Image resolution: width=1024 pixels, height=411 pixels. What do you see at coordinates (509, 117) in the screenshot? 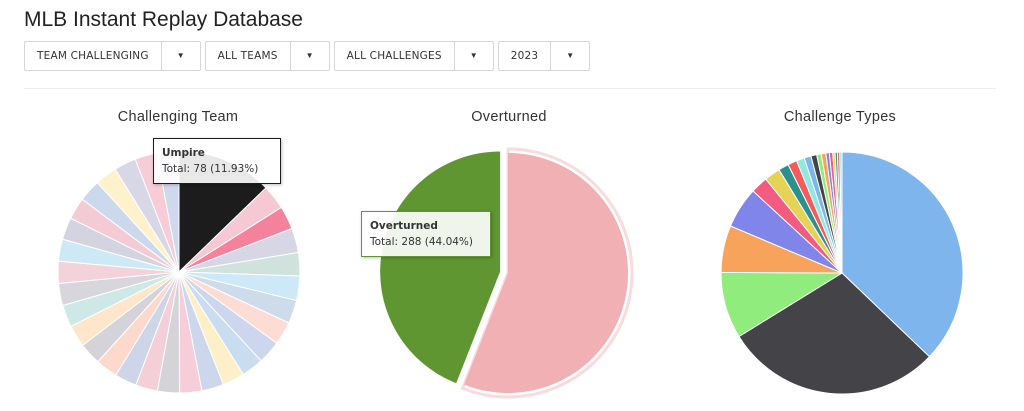
I see `chart-title-overturned: Overturned` at bounding box center [509, 117].